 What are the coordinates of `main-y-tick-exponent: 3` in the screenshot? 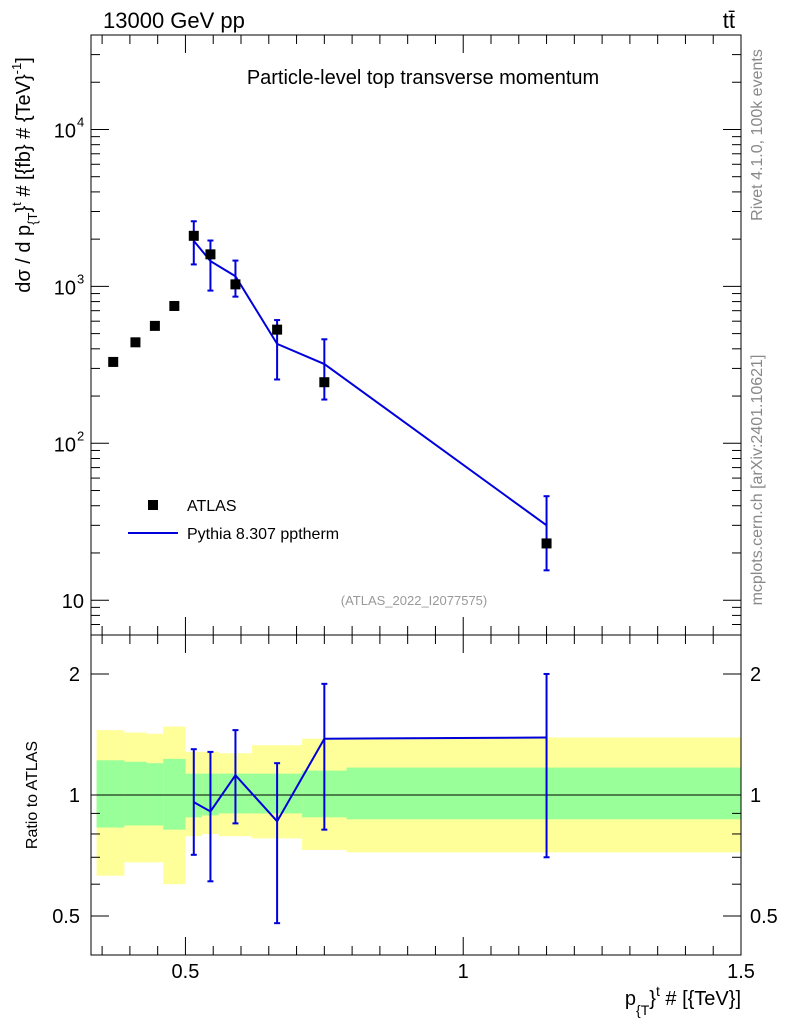 It's located at (80, 278).